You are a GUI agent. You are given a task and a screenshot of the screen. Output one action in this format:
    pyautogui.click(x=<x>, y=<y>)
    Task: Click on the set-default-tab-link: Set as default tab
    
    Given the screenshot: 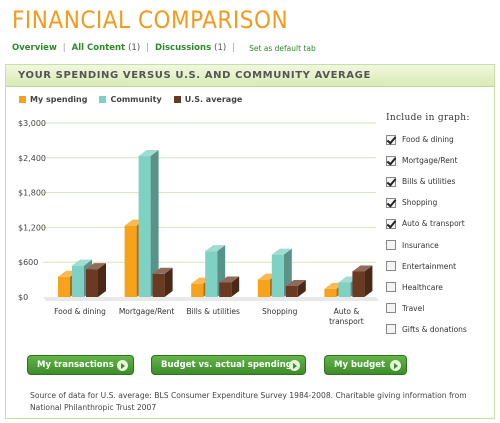 What is the action you would take?
    pyautogui.click(x=282, y=48)
    